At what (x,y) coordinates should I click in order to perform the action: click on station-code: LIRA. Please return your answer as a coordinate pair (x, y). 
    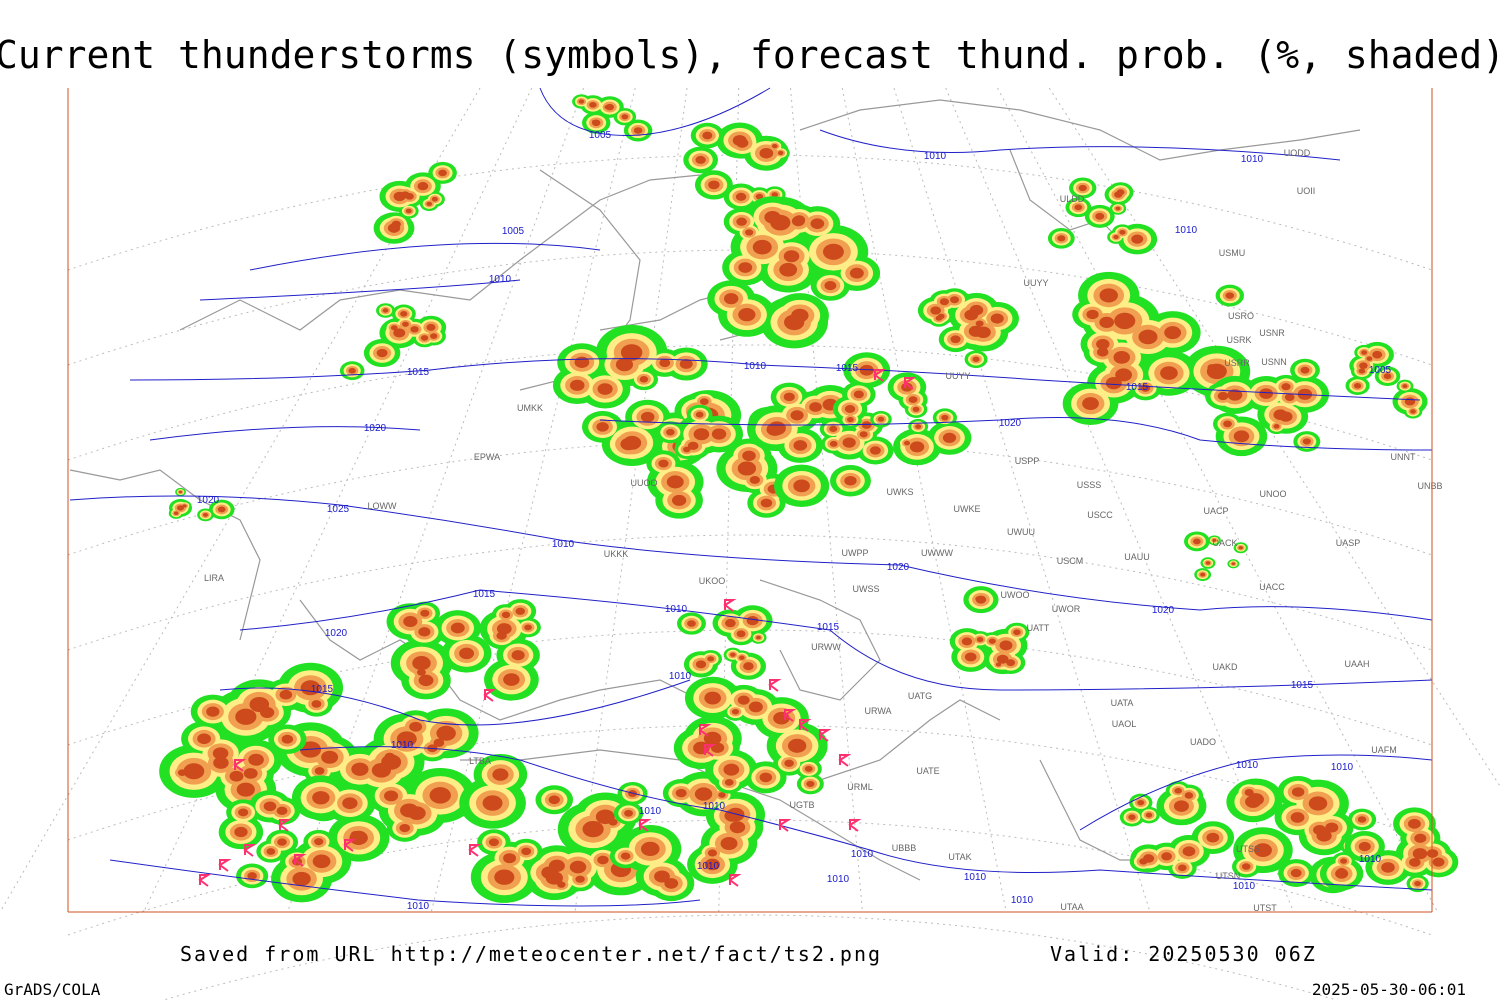
    Looking at the image, I should click on (214, 578).